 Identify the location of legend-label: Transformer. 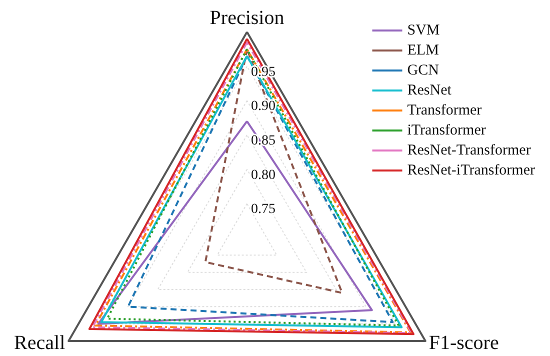
(444, 110).